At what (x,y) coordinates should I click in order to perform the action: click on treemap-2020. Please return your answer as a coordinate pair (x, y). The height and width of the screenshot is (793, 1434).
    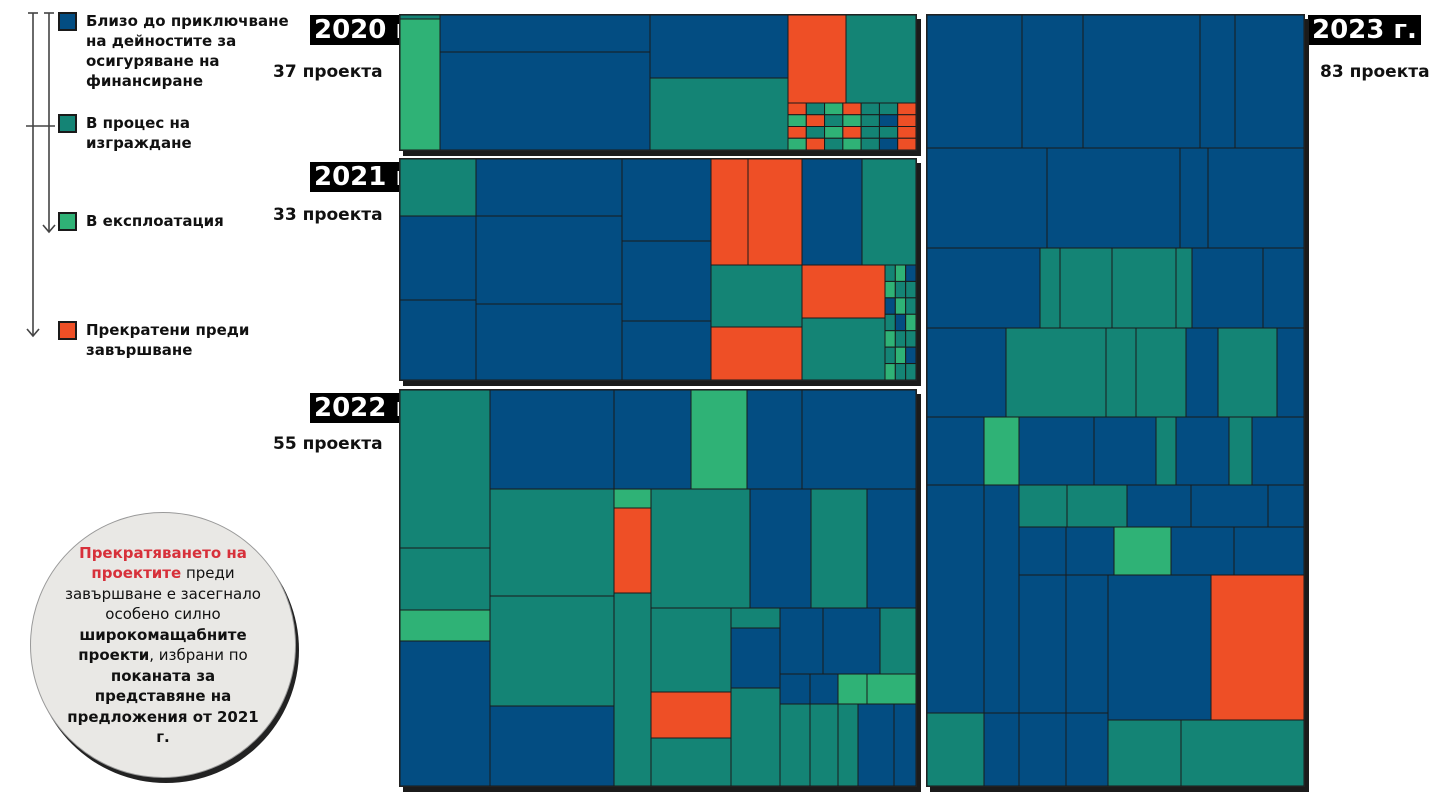
    Looking at the image, I should click on (658, 82).